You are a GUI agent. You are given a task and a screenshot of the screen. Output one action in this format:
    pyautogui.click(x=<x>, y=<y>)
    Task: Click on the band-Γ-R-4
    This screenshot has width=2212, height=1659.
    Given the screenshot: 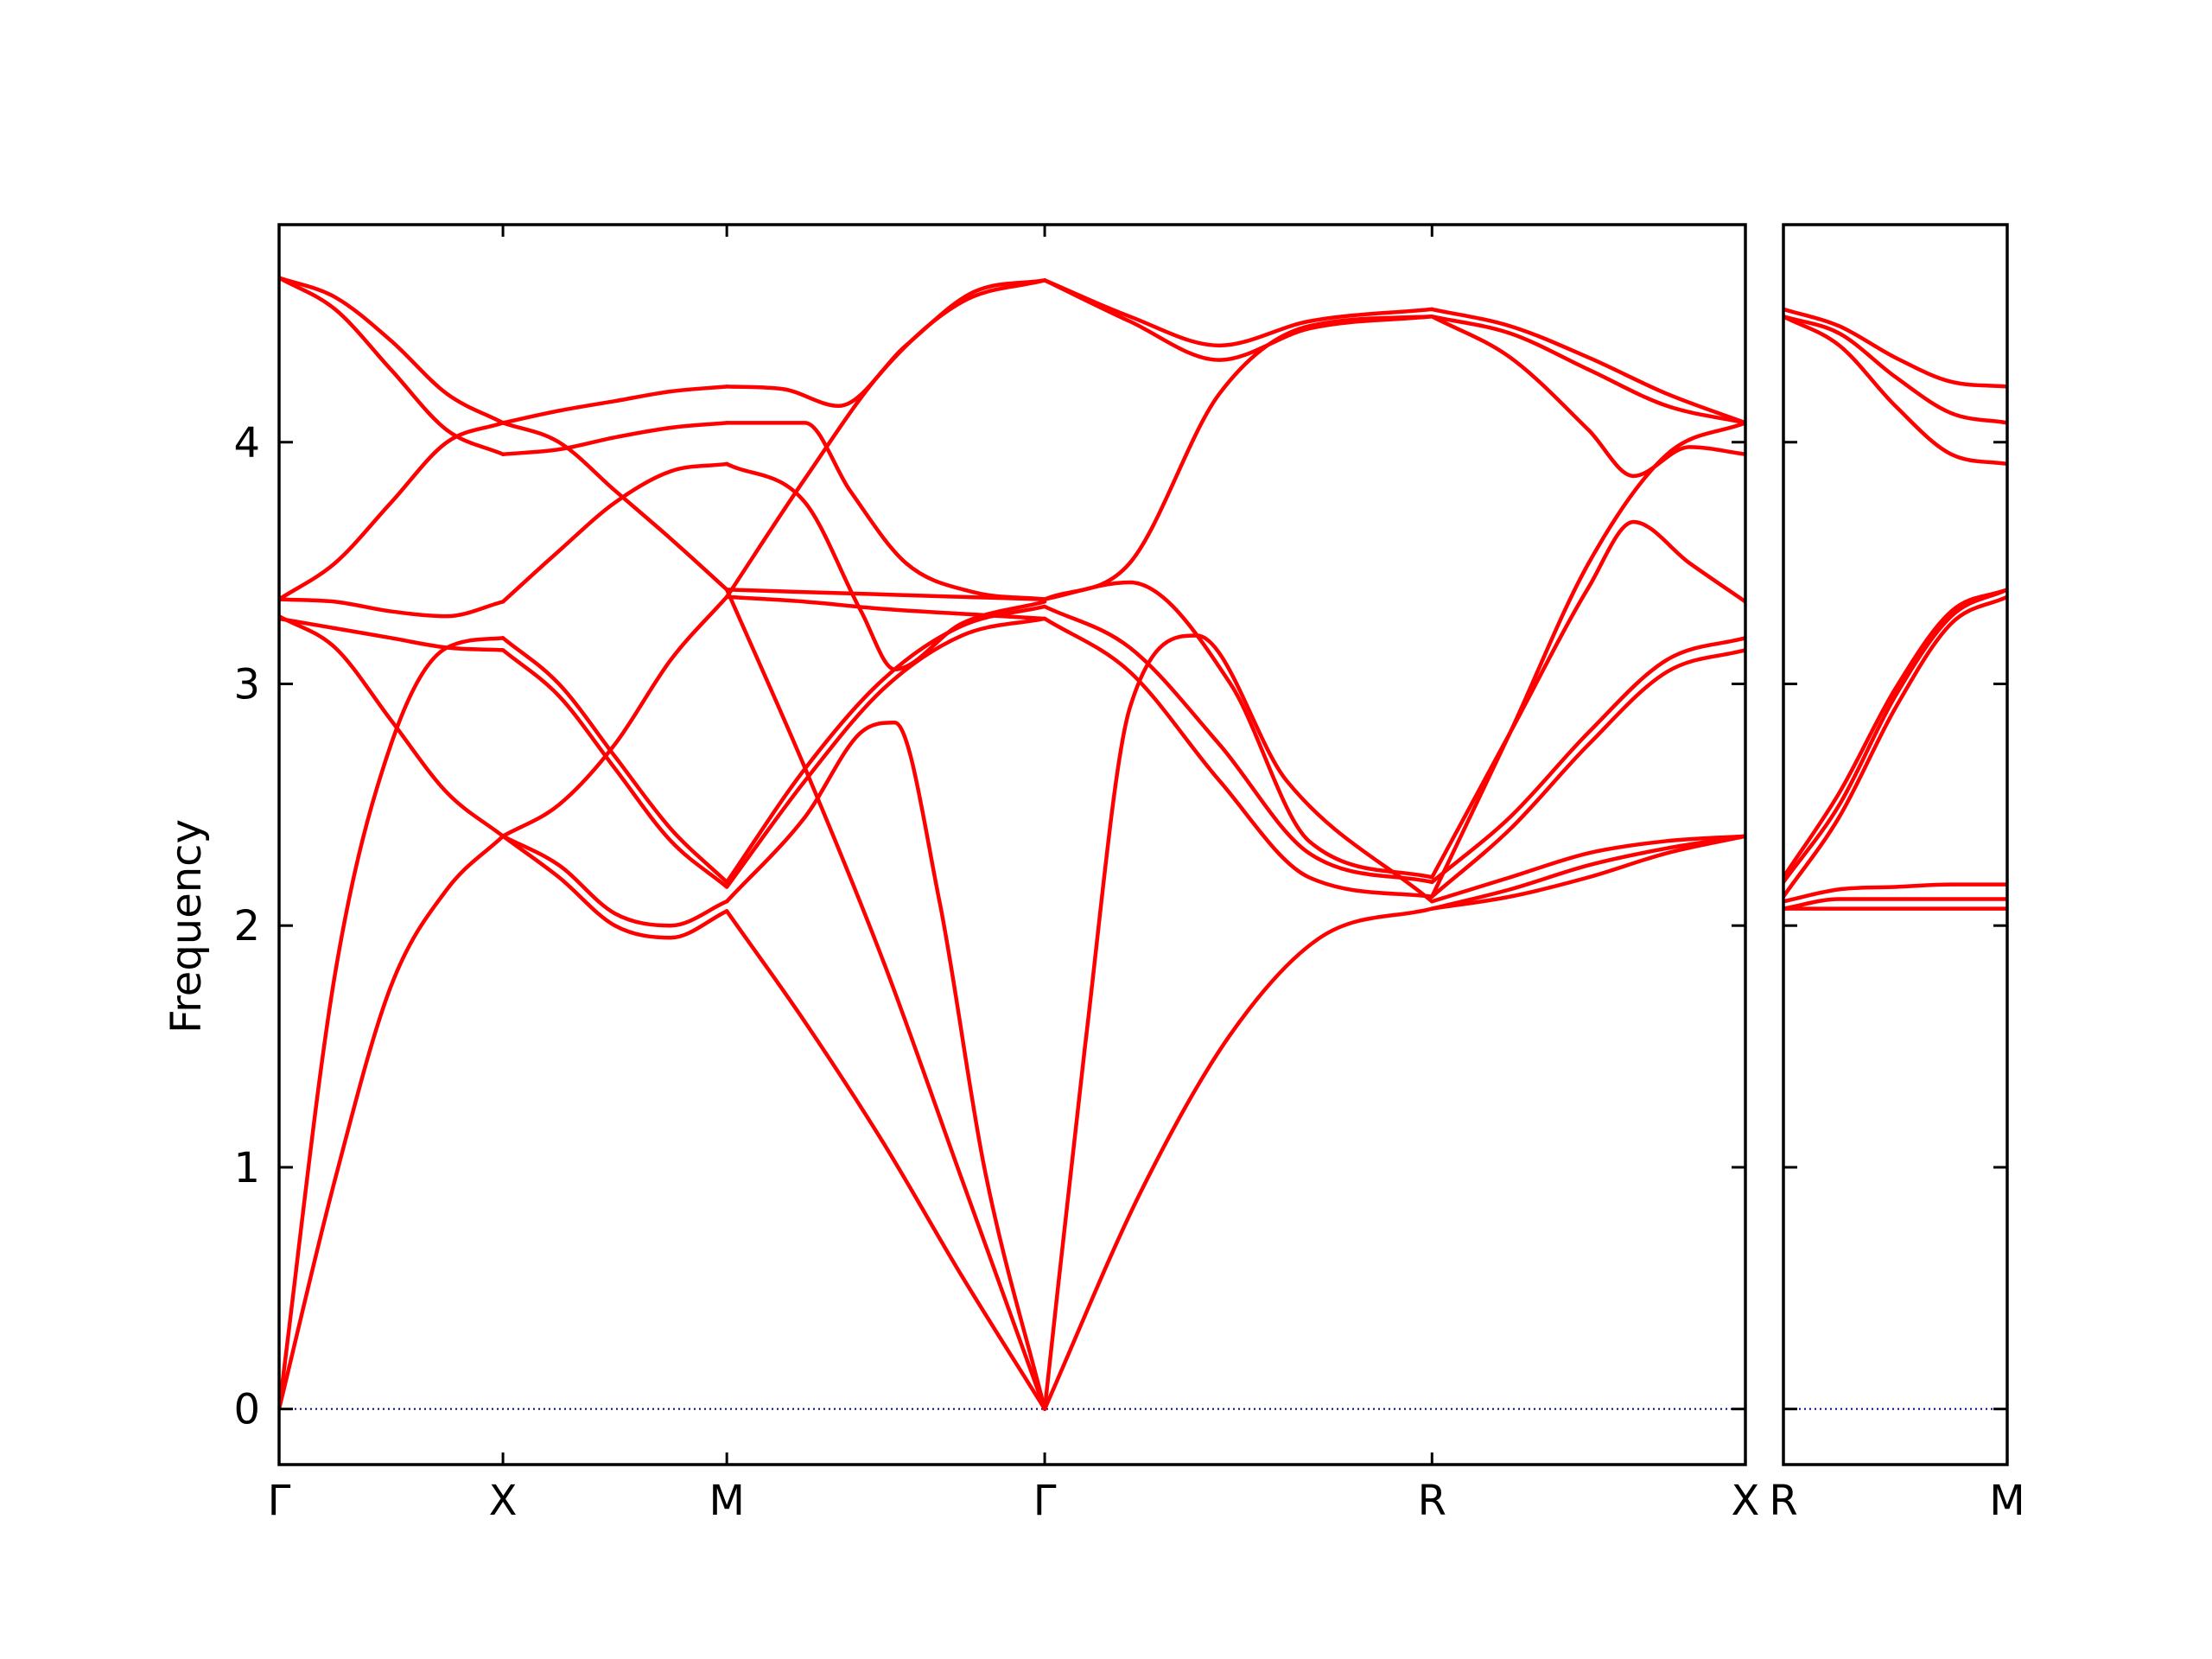 What is the action you would take?
    pyautogui.click(x=1238, y=744)
    